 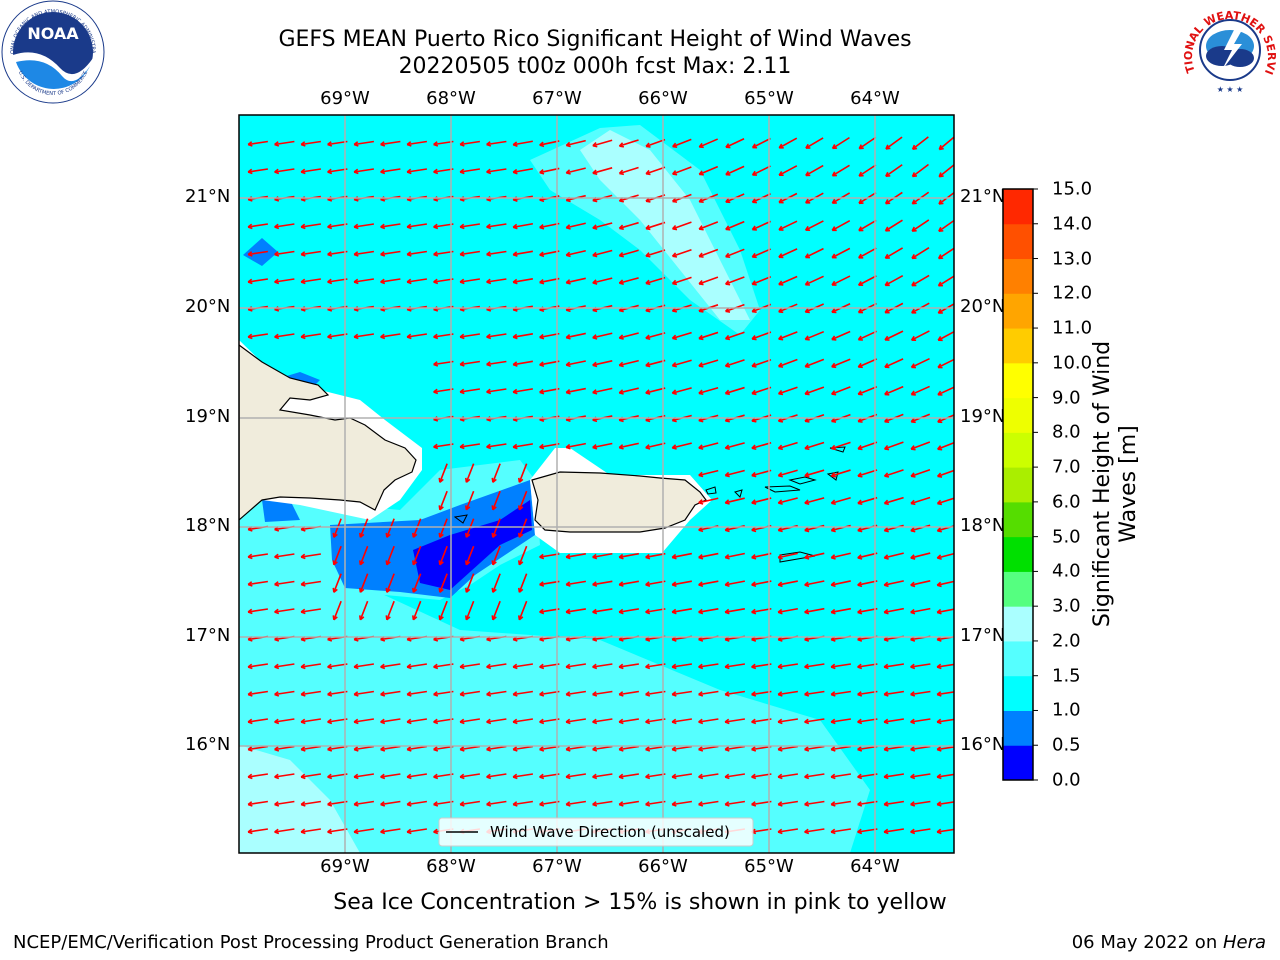 What do you see at coordinates (208, 416) in the screenshot?
I see `lat-left-19: 19°N` at bounding box center [208, 416].